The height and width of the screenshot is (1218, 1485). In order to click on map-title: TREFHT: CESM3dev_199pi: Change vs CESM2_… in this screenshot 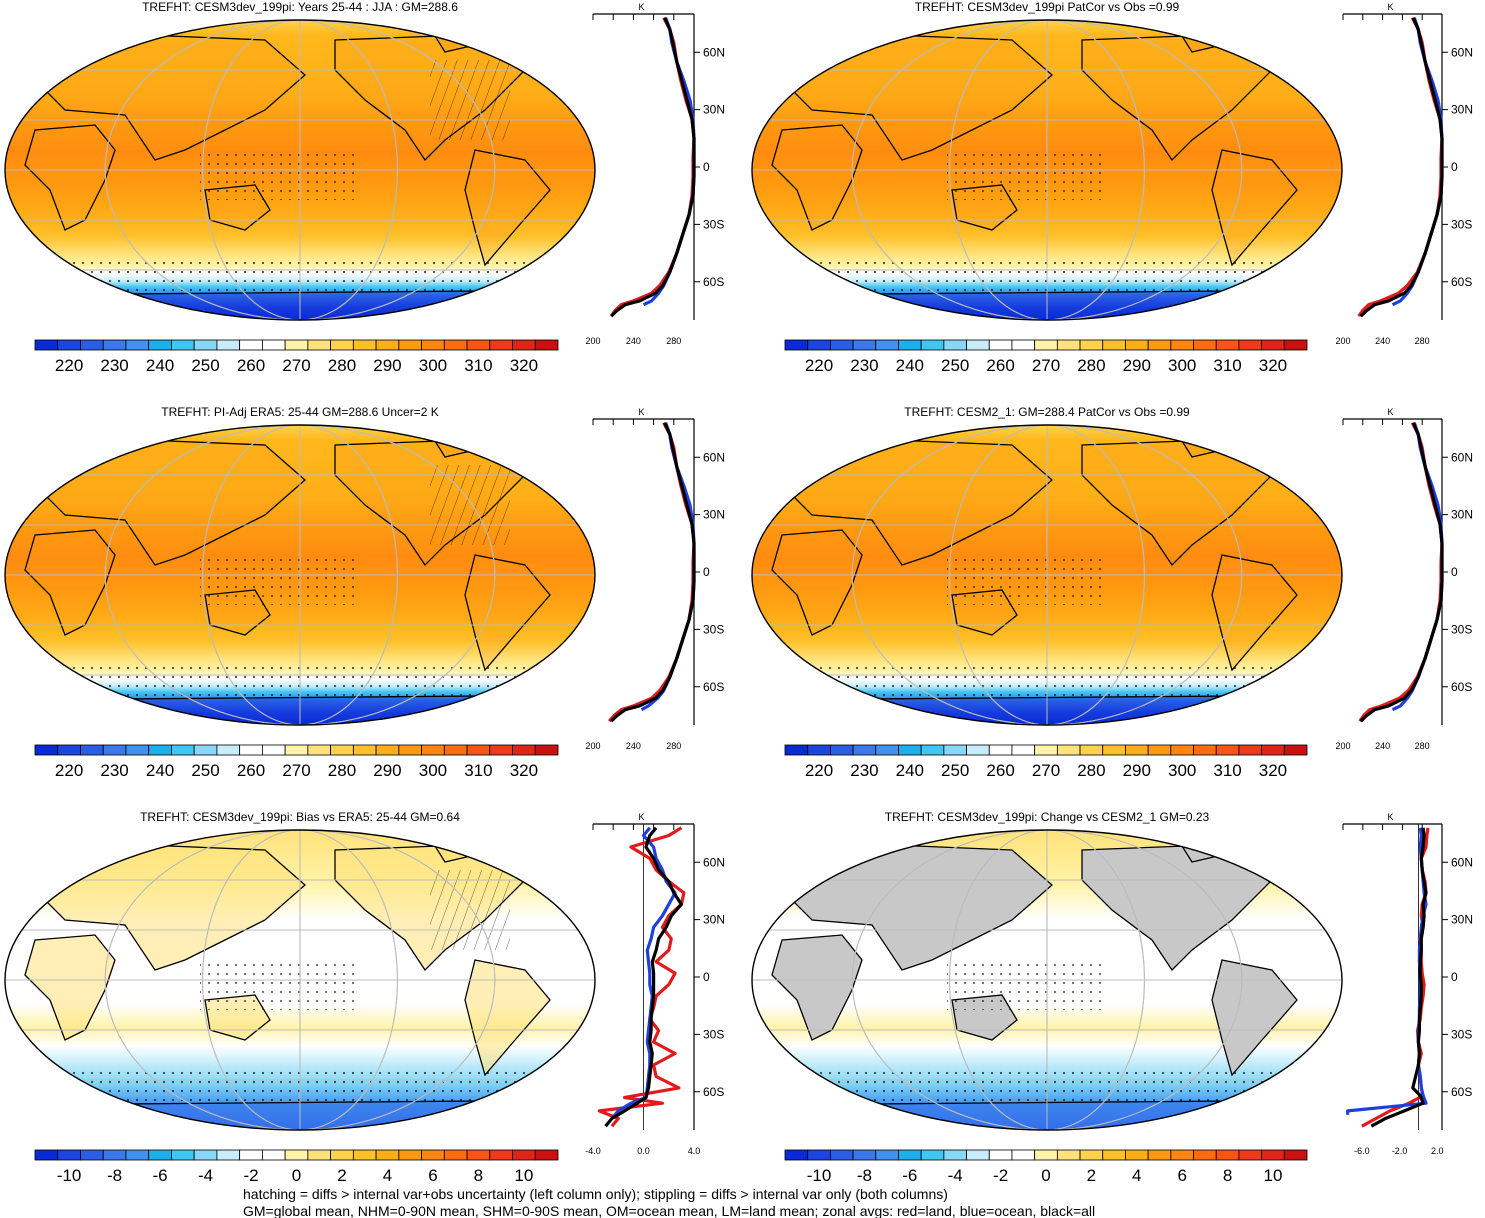, I will do `click(1047, 817)`.